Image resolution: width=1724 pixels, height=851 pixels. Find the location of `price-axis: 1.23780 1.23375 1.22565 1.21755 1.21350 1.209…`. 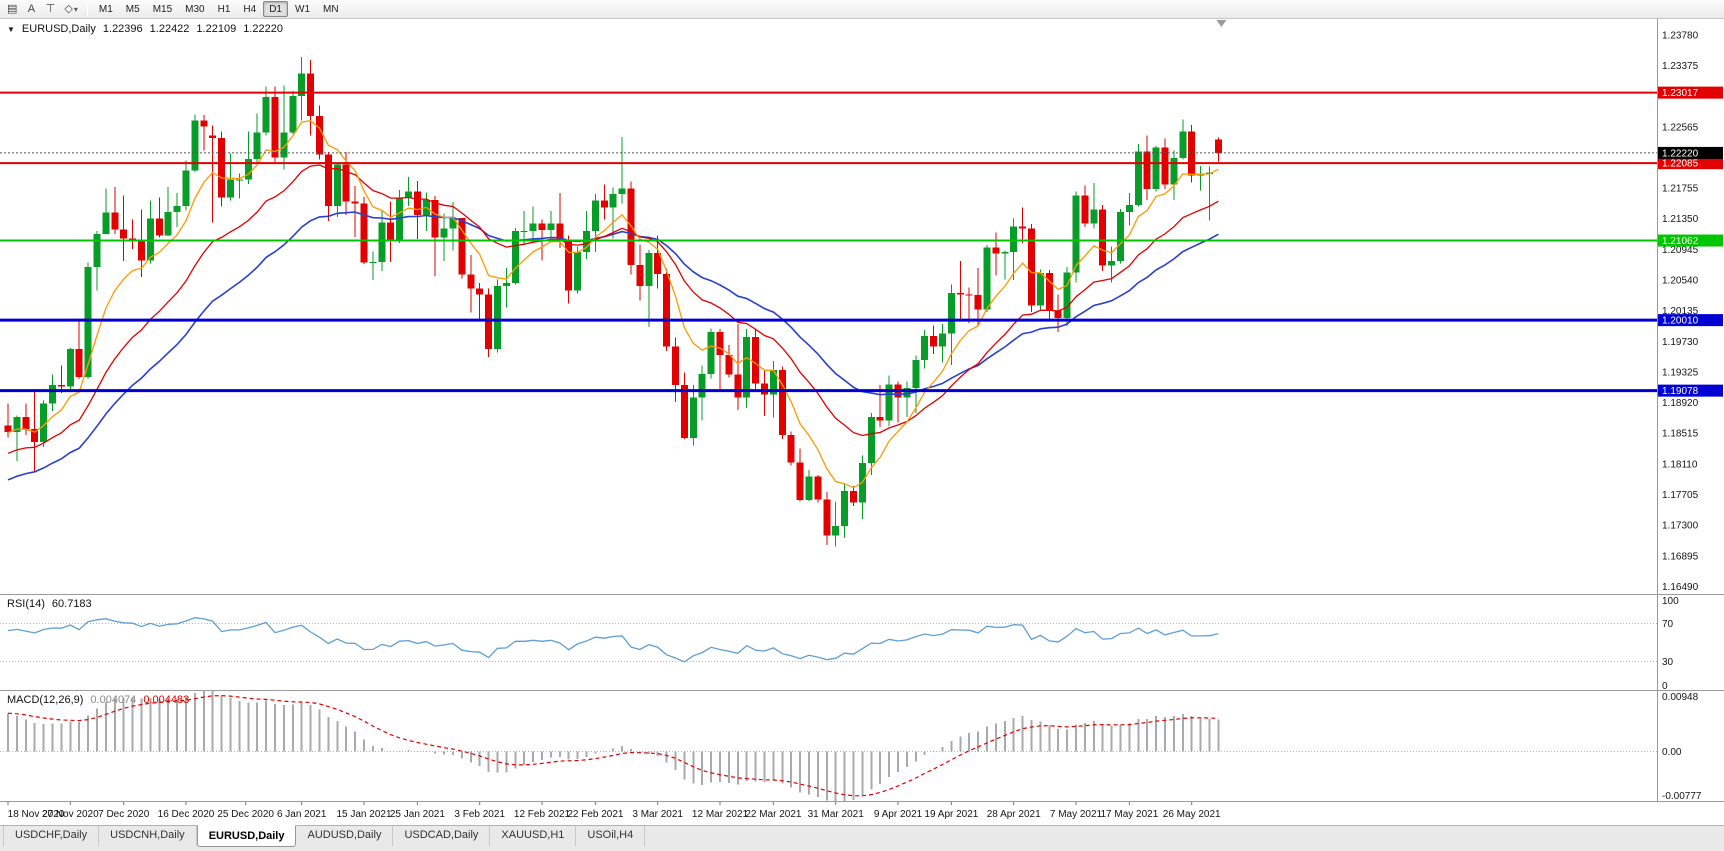

price-axis: 1.23780 1.23375 1.22565 1.21755 1.21350 1.209… is located at coordinates (1680, 311).